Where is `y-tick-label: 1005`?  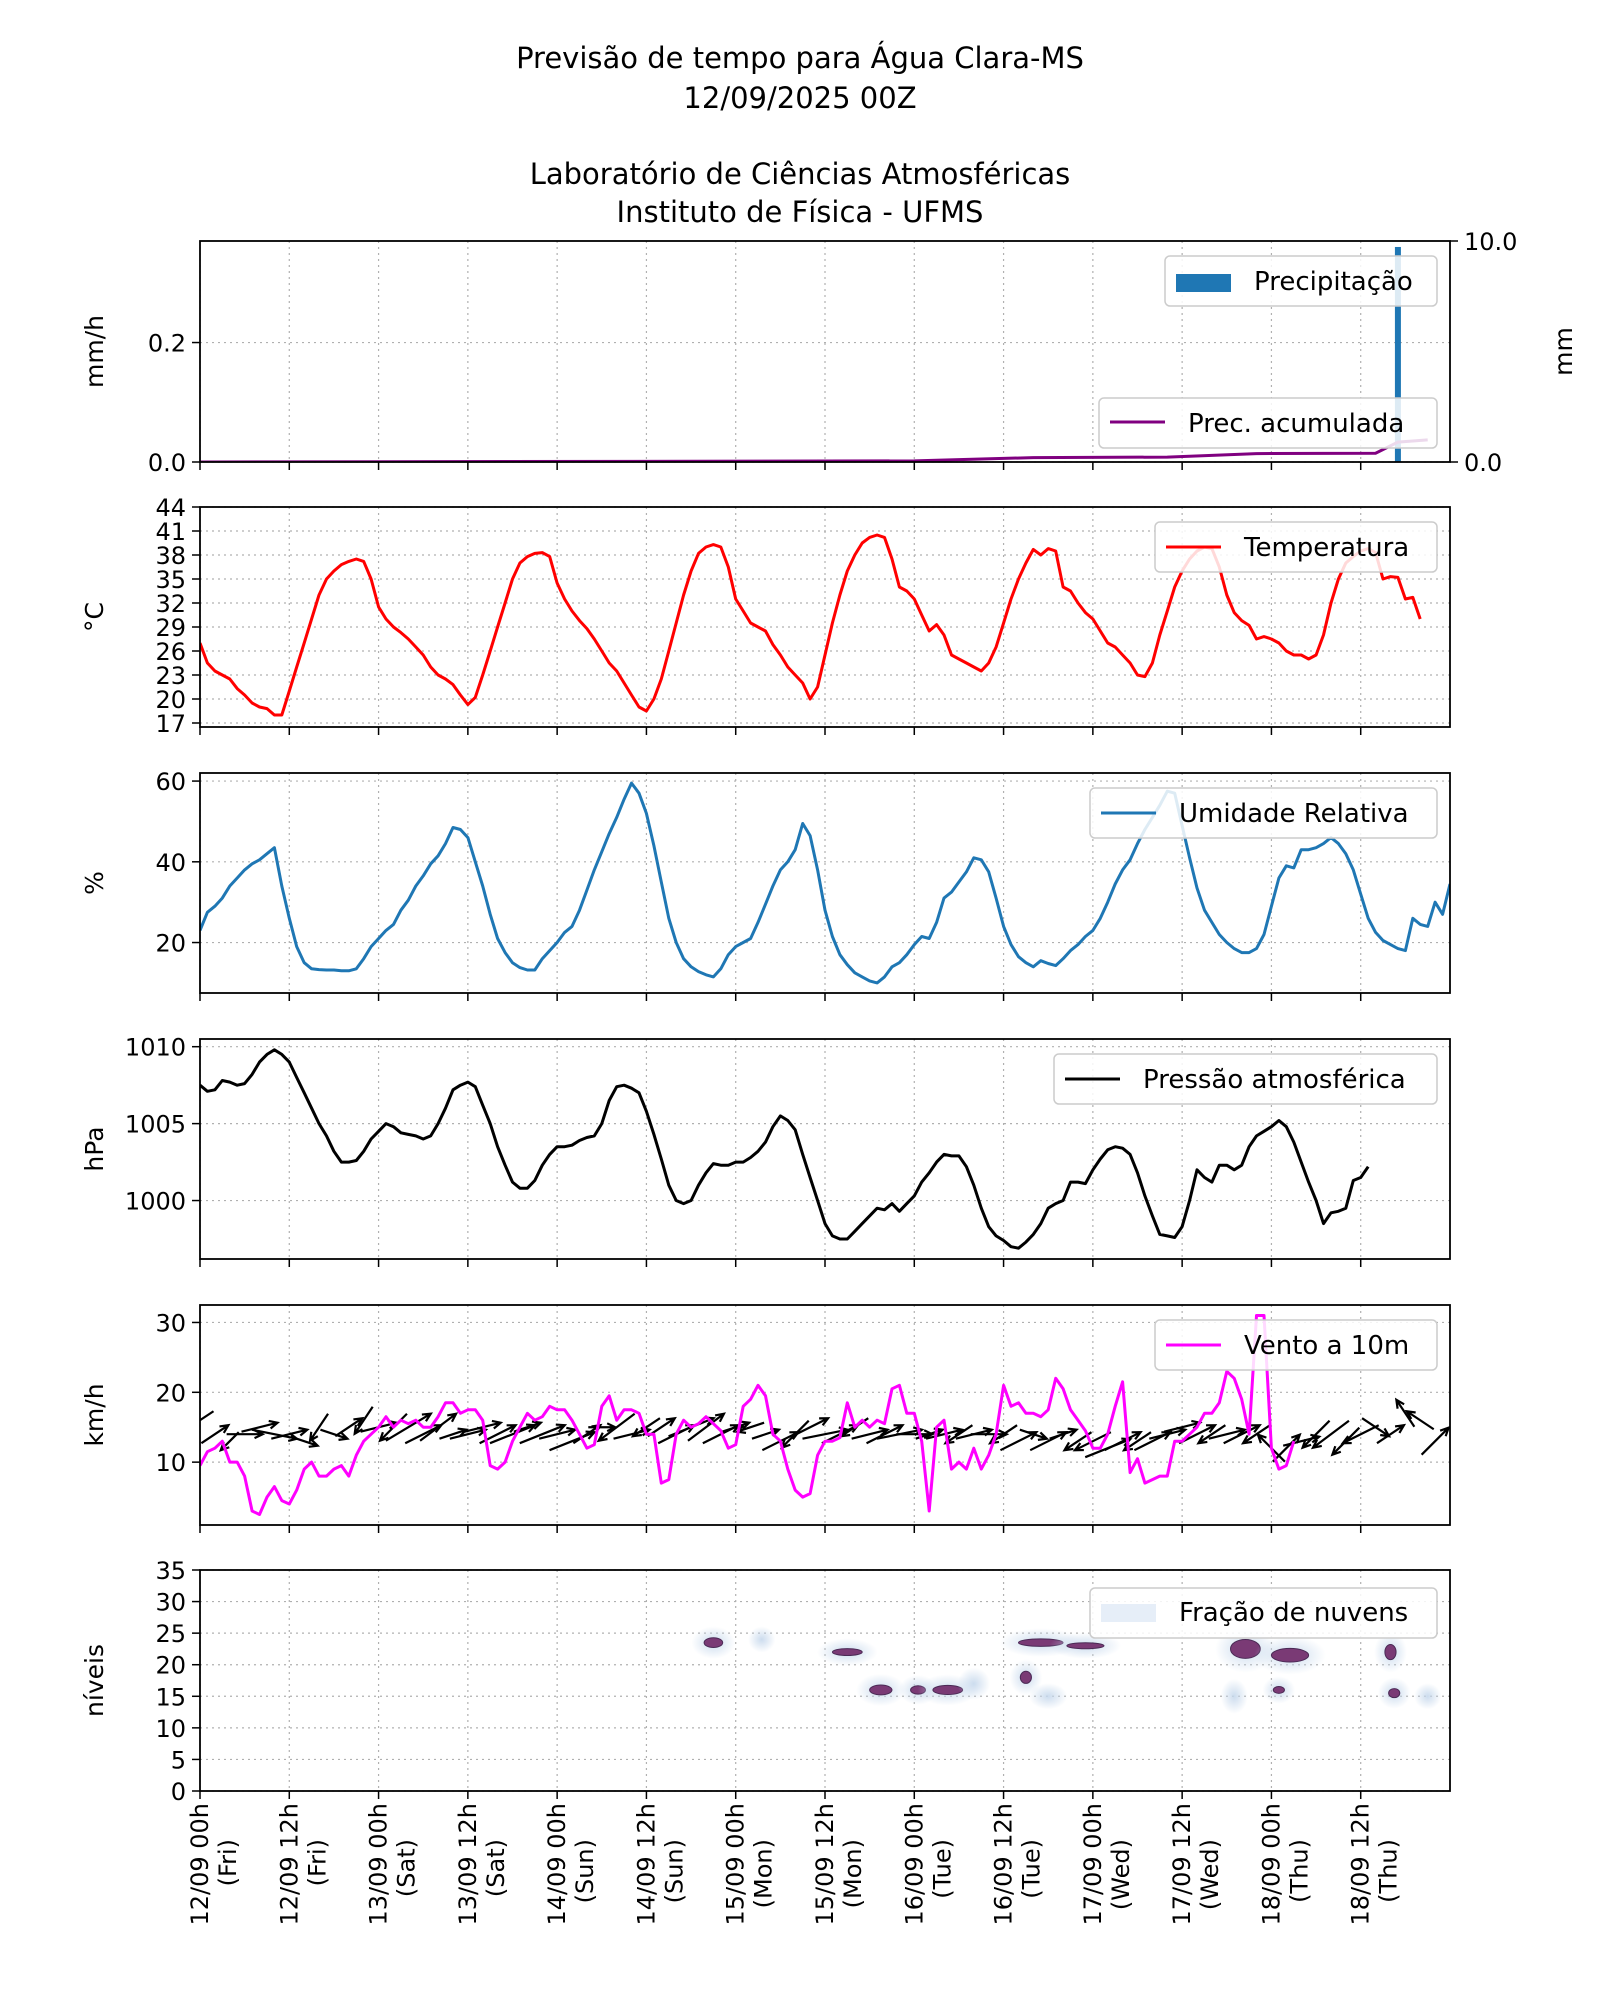 y-tick-label: 1005 is located at coordinates (155, 1125).